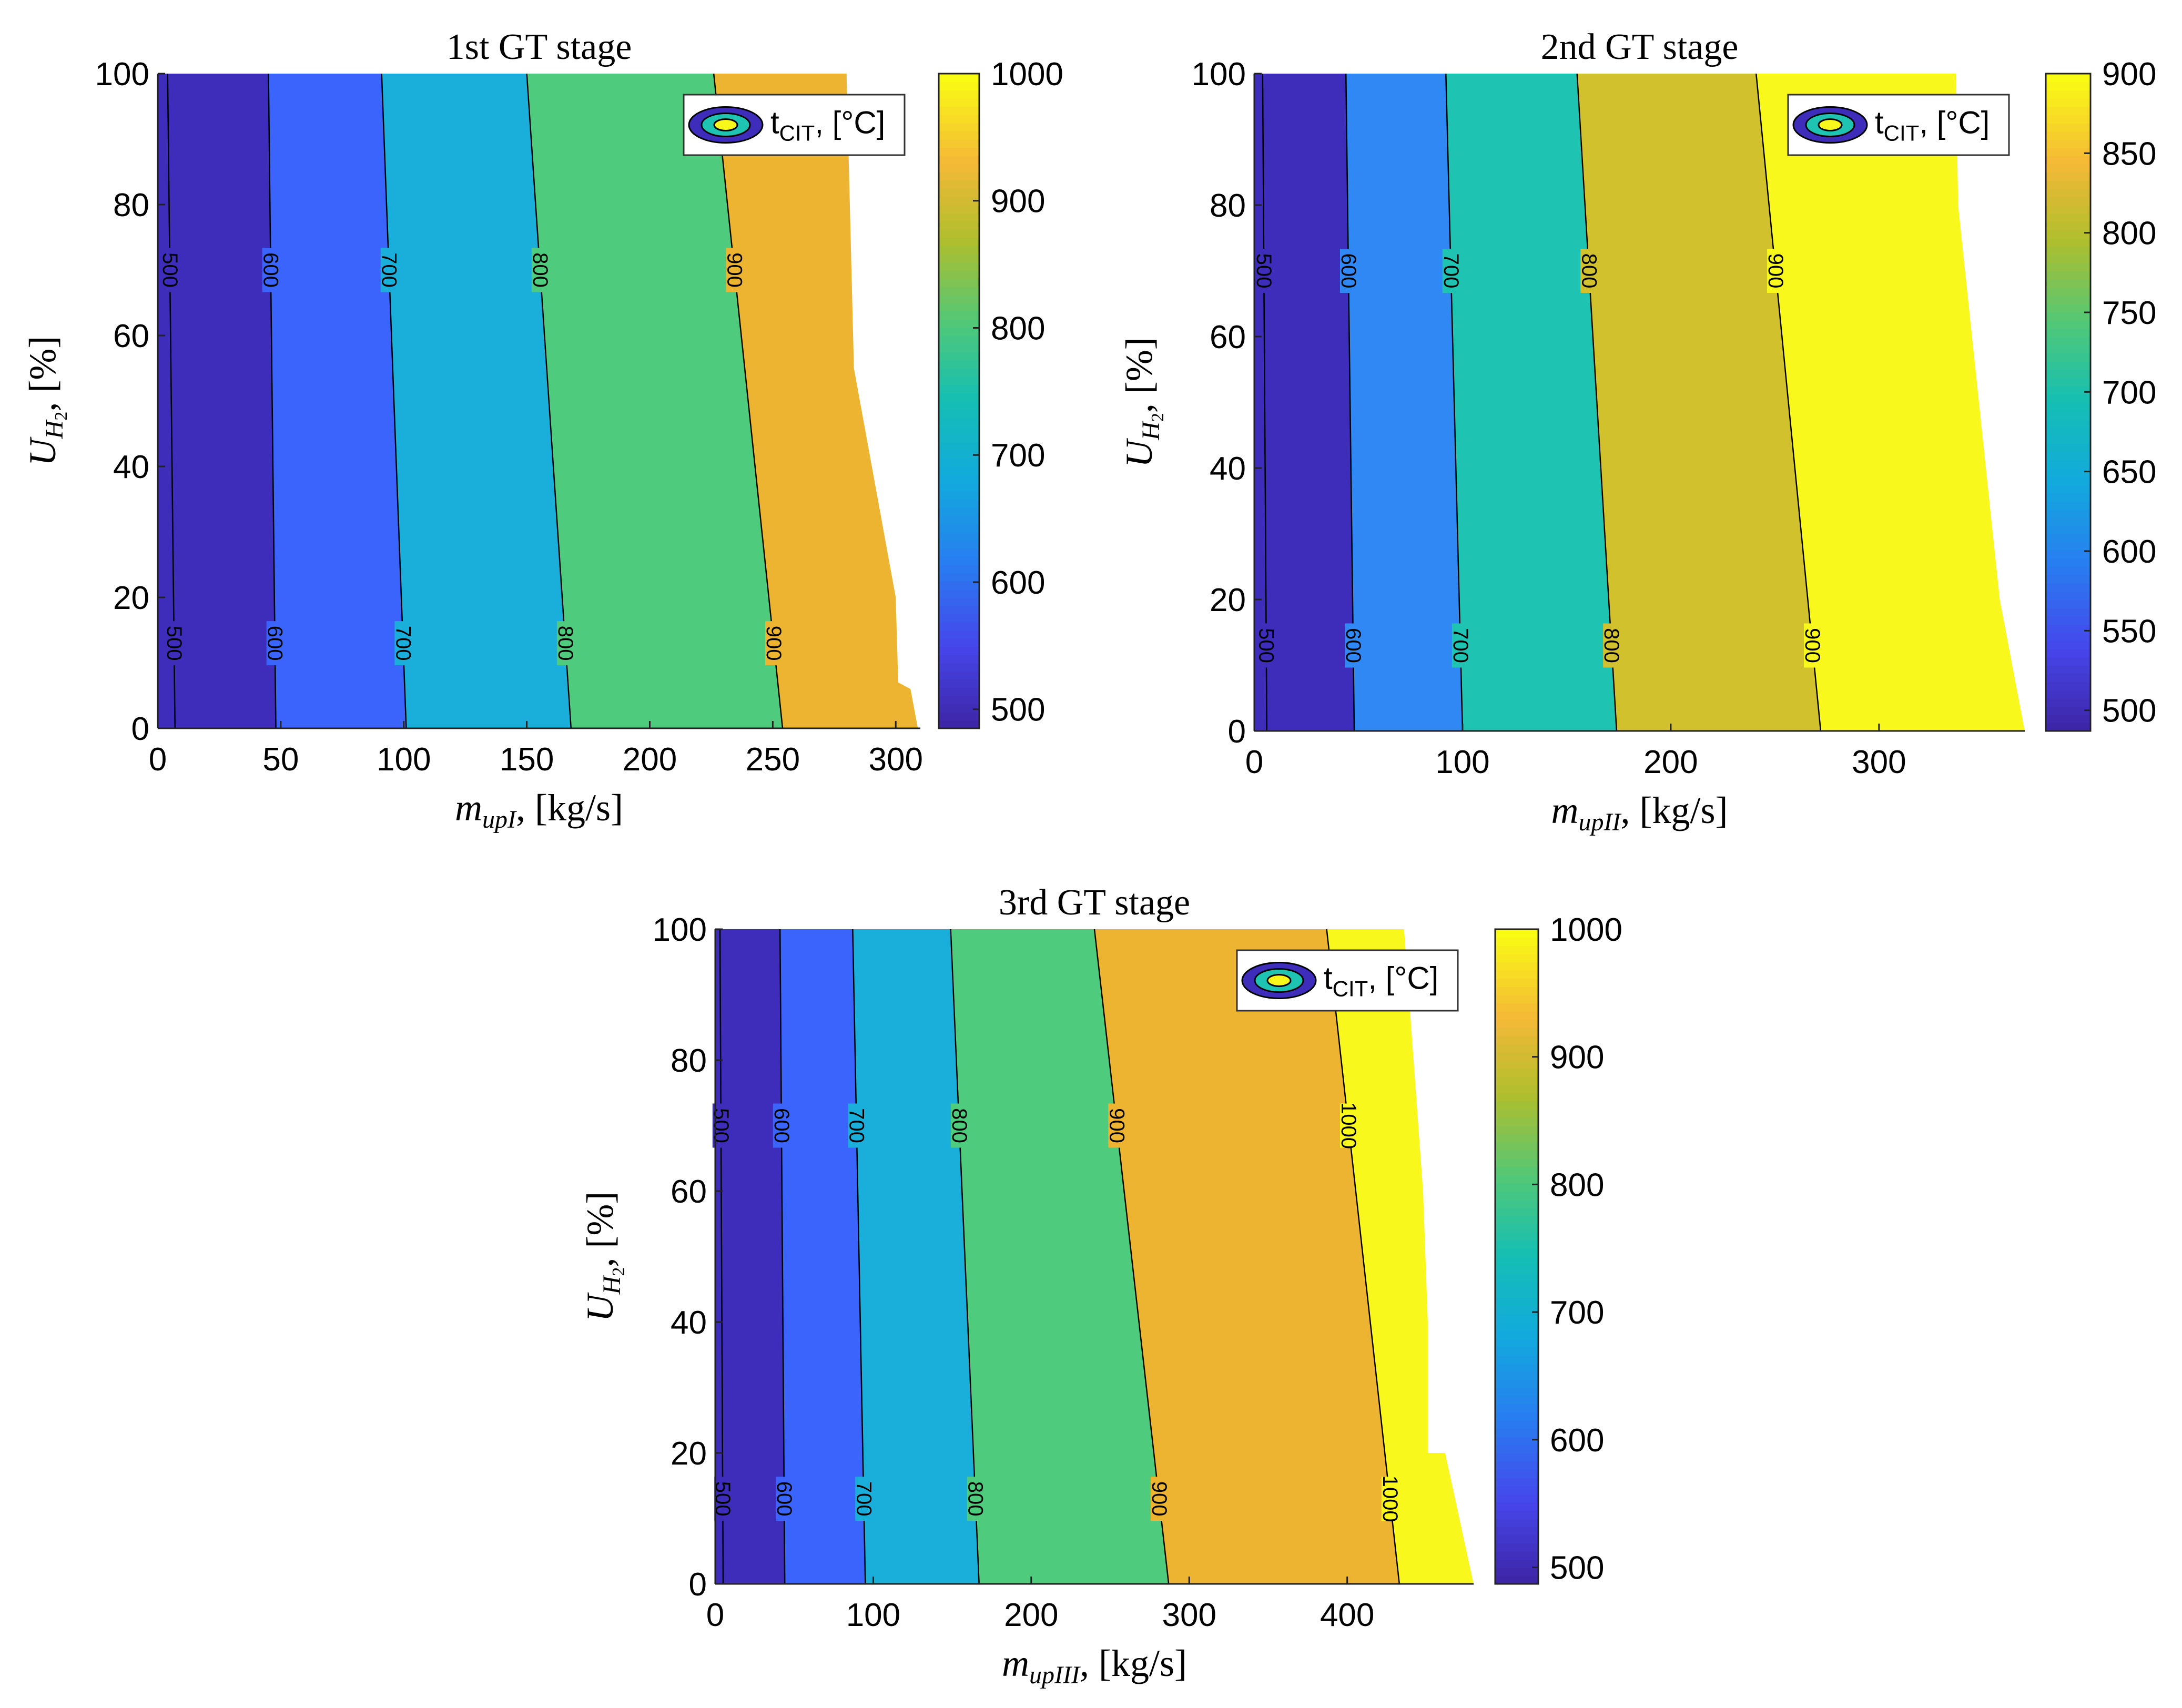 This screenshot has height=1708, width=2182. What do you see at coordinates (539, 47) in the screenshot?
I see `chart-title: 1st GT stage` at bounding box center [539, 47].